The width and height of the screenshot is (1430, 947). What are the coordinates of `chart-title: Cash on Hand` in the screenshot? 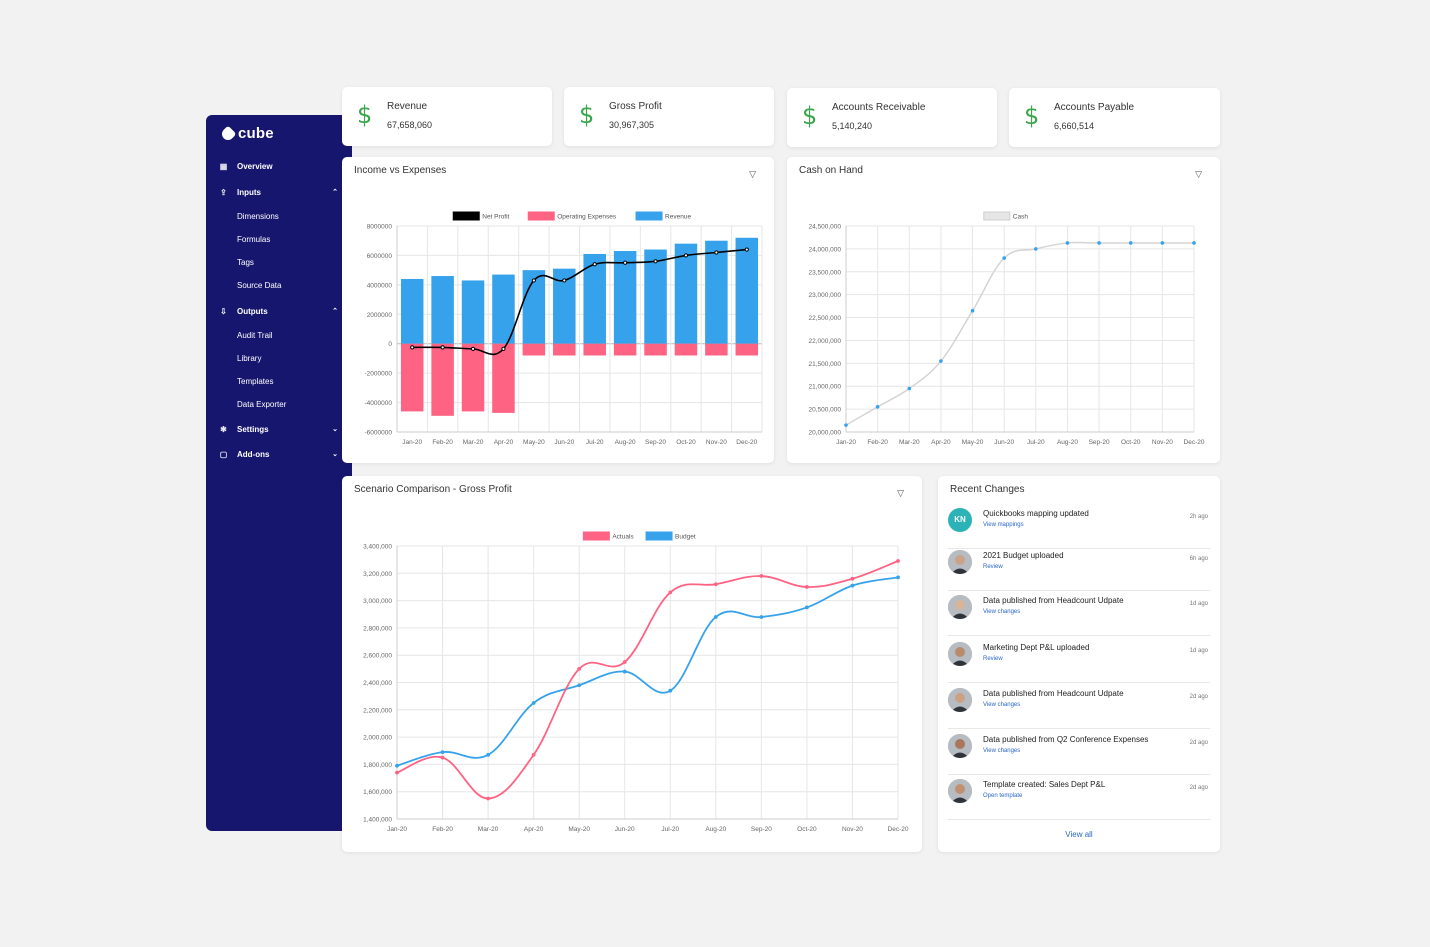 It's located at (831, 170).